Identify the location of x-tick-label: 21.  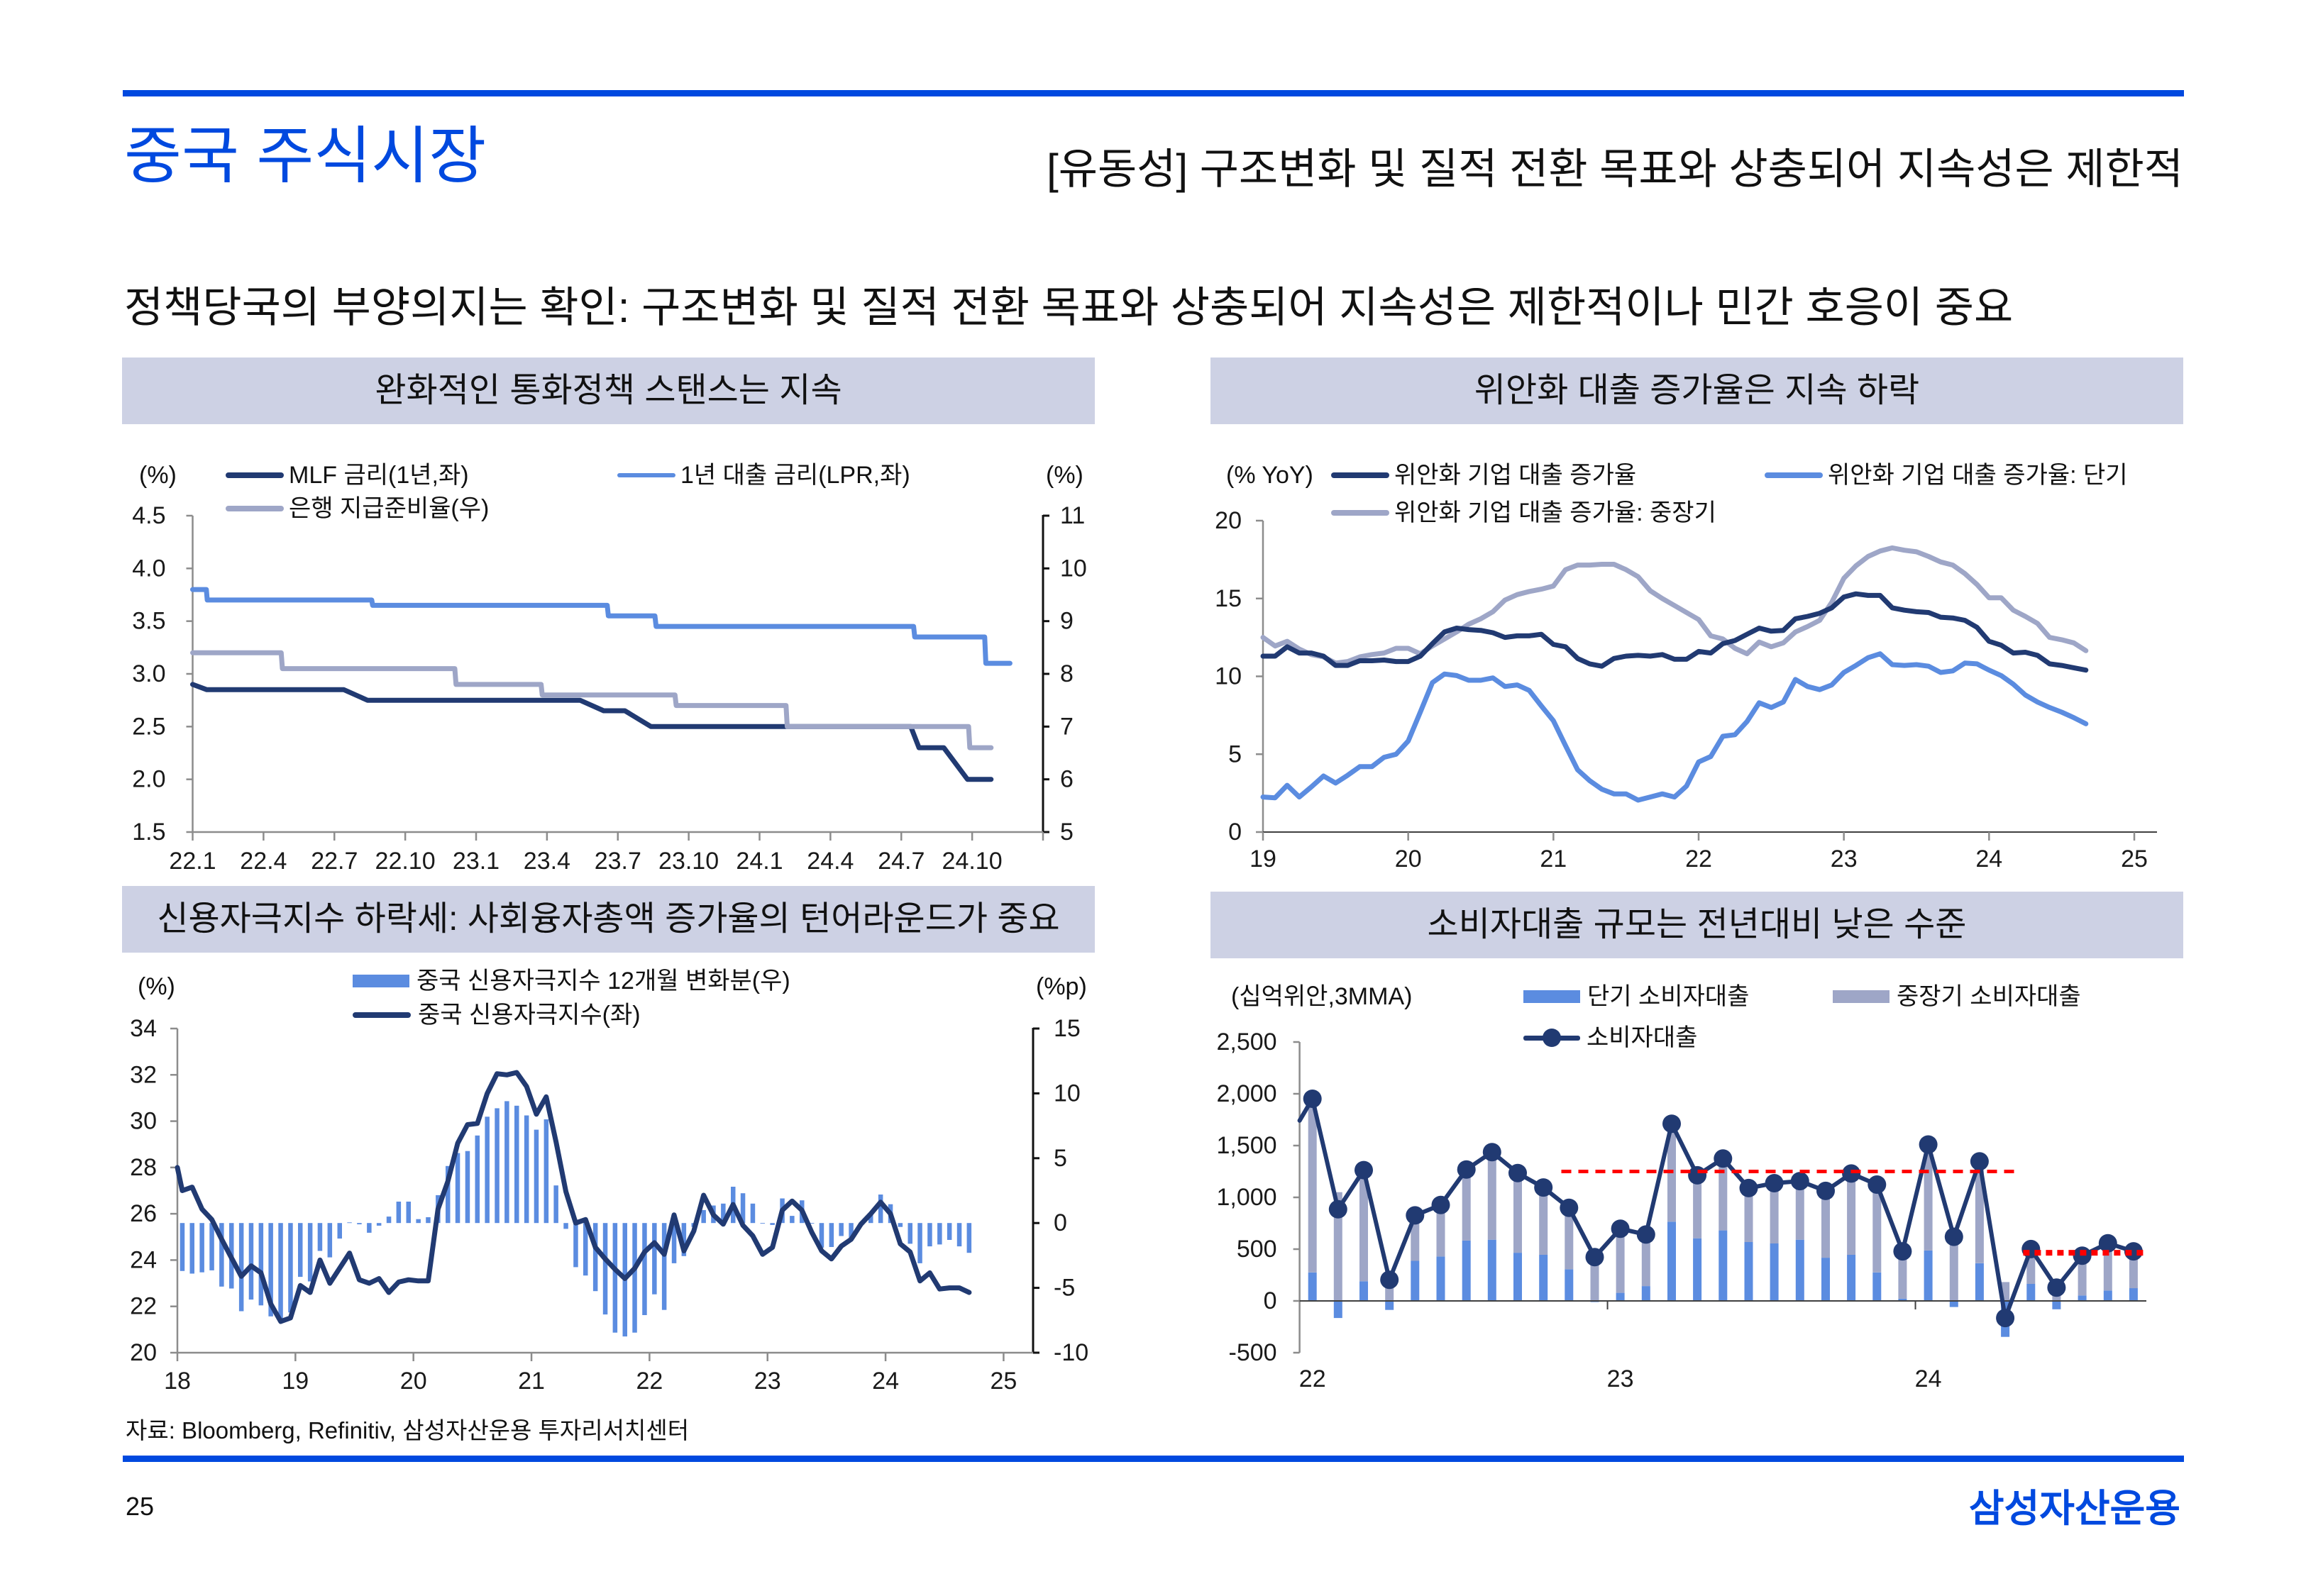
(1554, 859).